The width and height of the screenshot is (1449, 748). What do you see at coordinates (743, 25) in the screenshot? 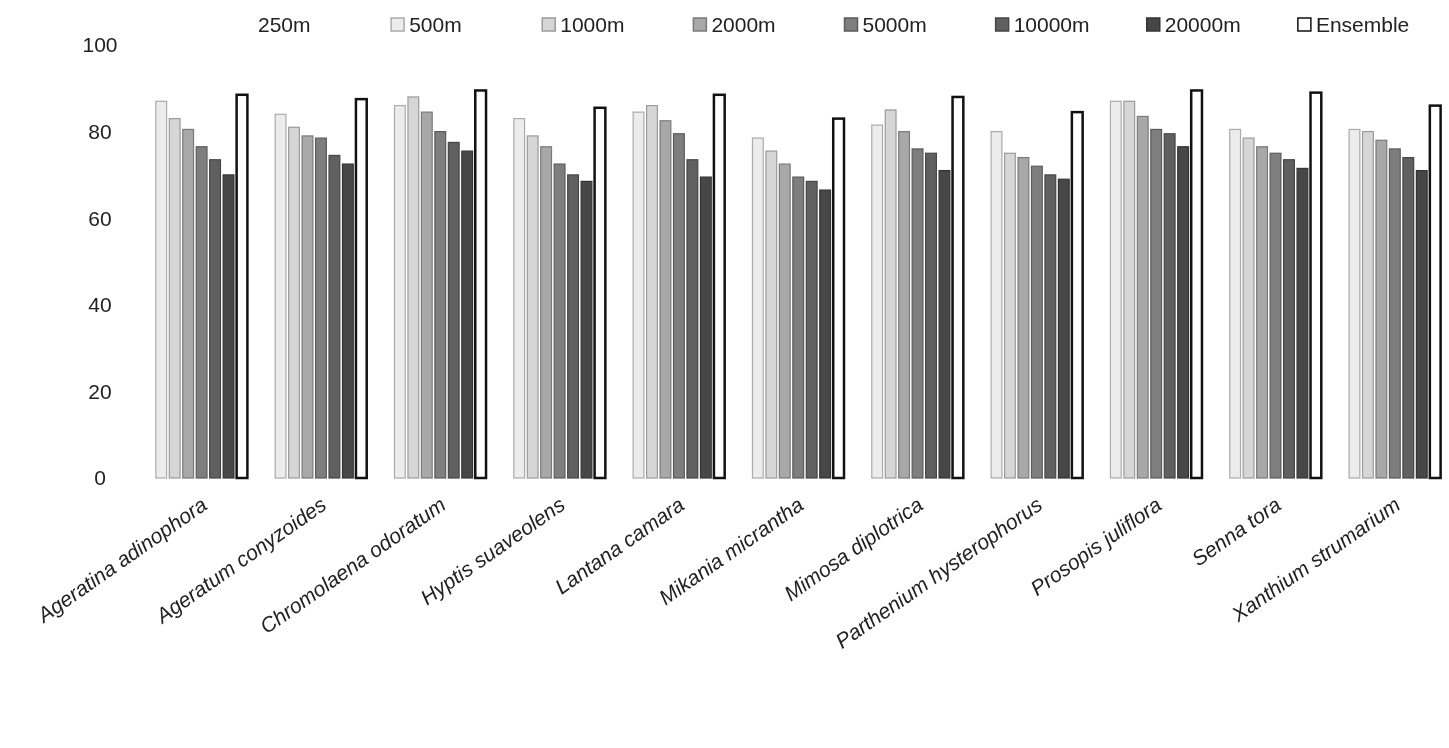
I see `legend-label: 2000m` at bounding box center [743, 25].